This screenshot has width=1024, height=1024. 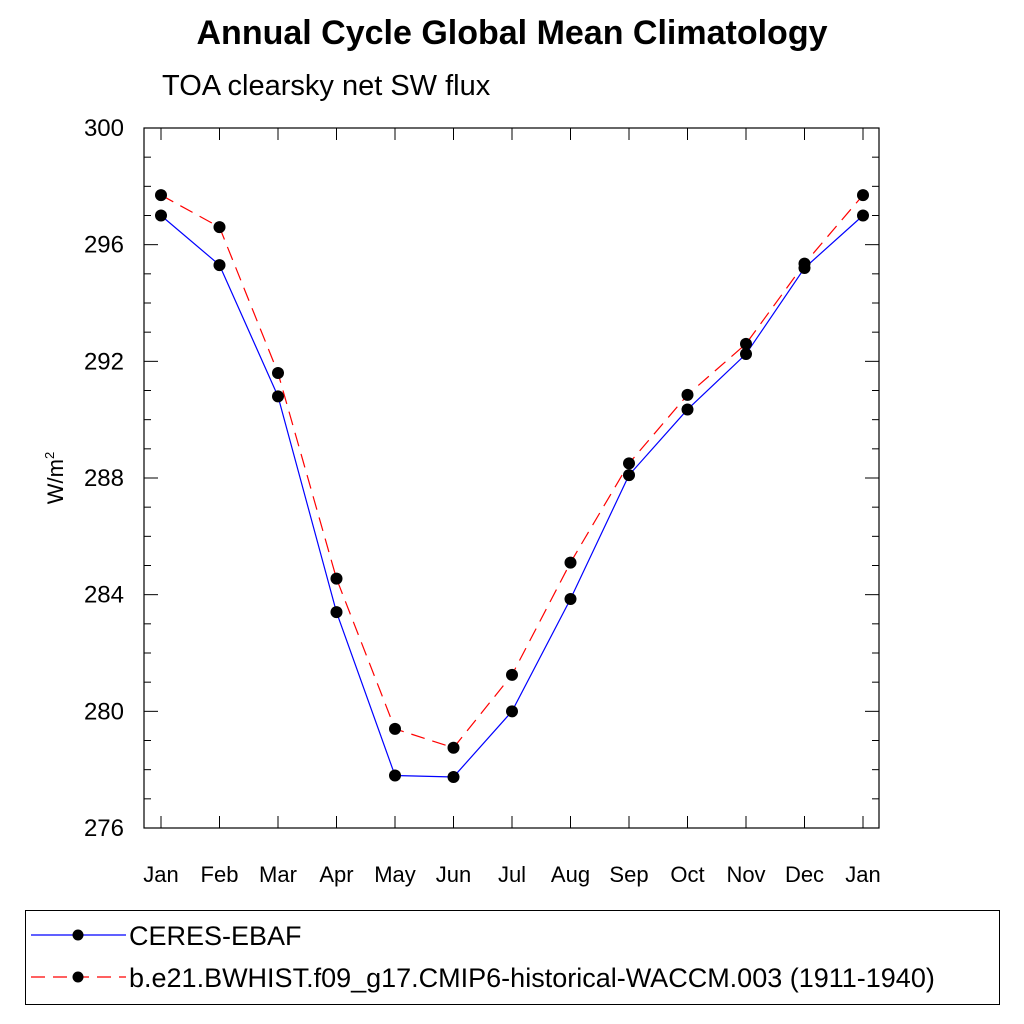 I want to click on chart-title: Annual Cycle Global Mean Climatology, so click(x=512, y=33).